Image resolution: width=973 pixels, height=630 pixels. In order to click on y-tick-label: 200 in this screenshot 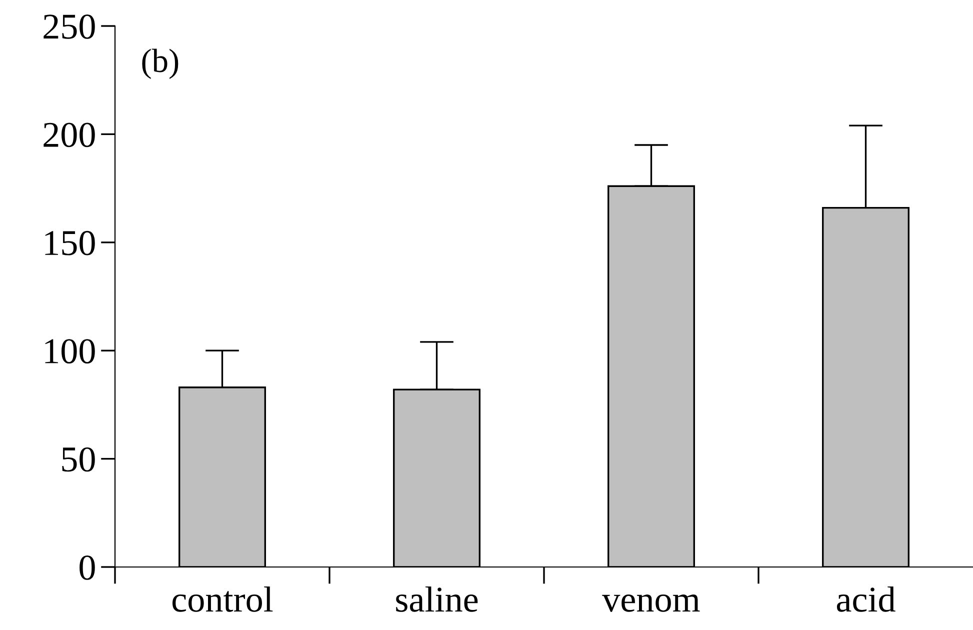, I will do `click(69, 135)`.